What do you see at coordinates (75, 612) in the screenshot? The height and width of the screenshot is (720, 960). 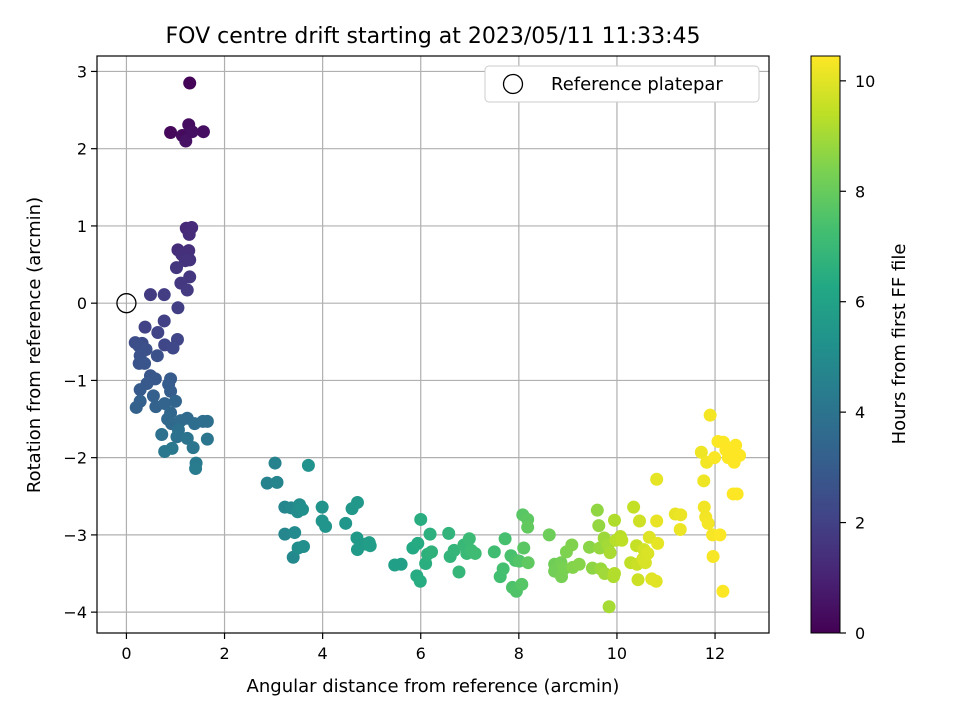 I see `y-tick-label: −4` at bounding box center [75, 612].